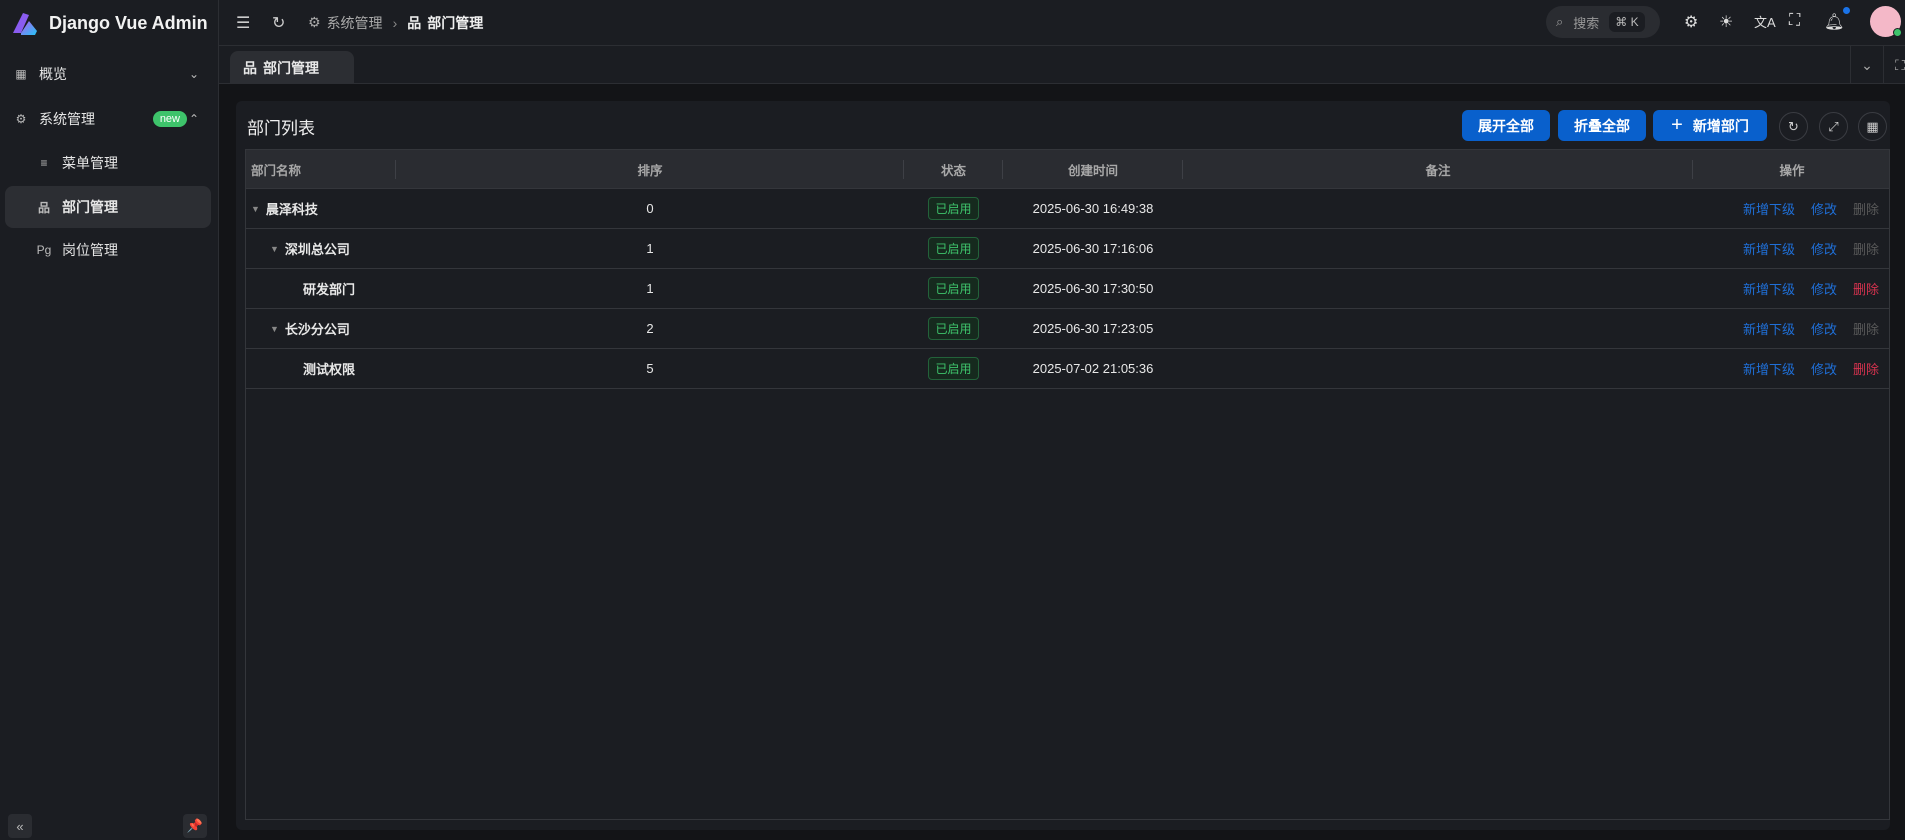 Image resolution: width=1905 pixels, height=840 pixels. What do you see at coordinates (953, 169) in the screenshot?
I see `col-header-status: 状态` at bounding box center [953, 169].